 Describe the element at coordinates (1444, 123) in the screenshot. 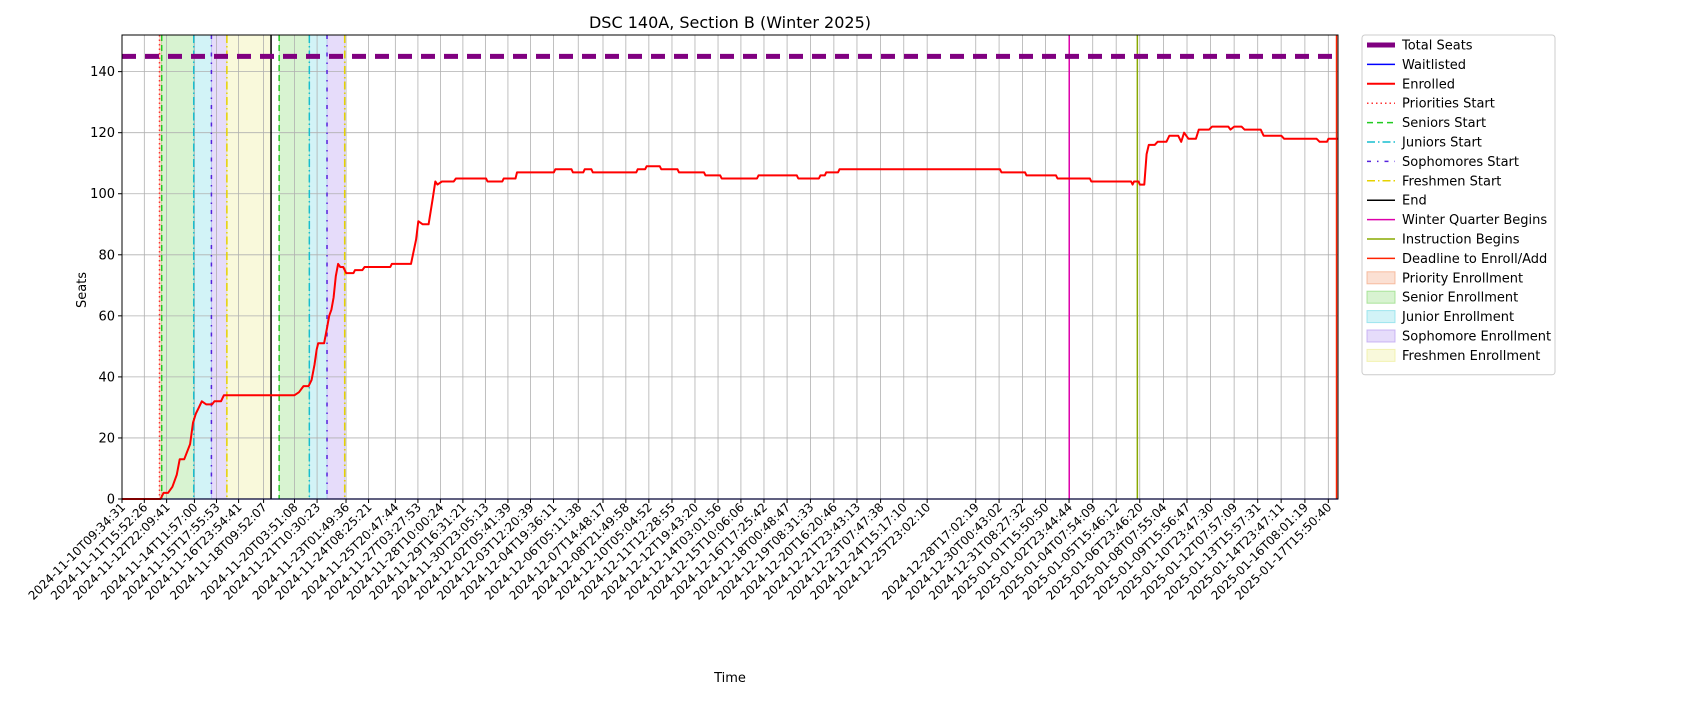

I see `legend-label-seniors-start: Seniors Start` at that location.